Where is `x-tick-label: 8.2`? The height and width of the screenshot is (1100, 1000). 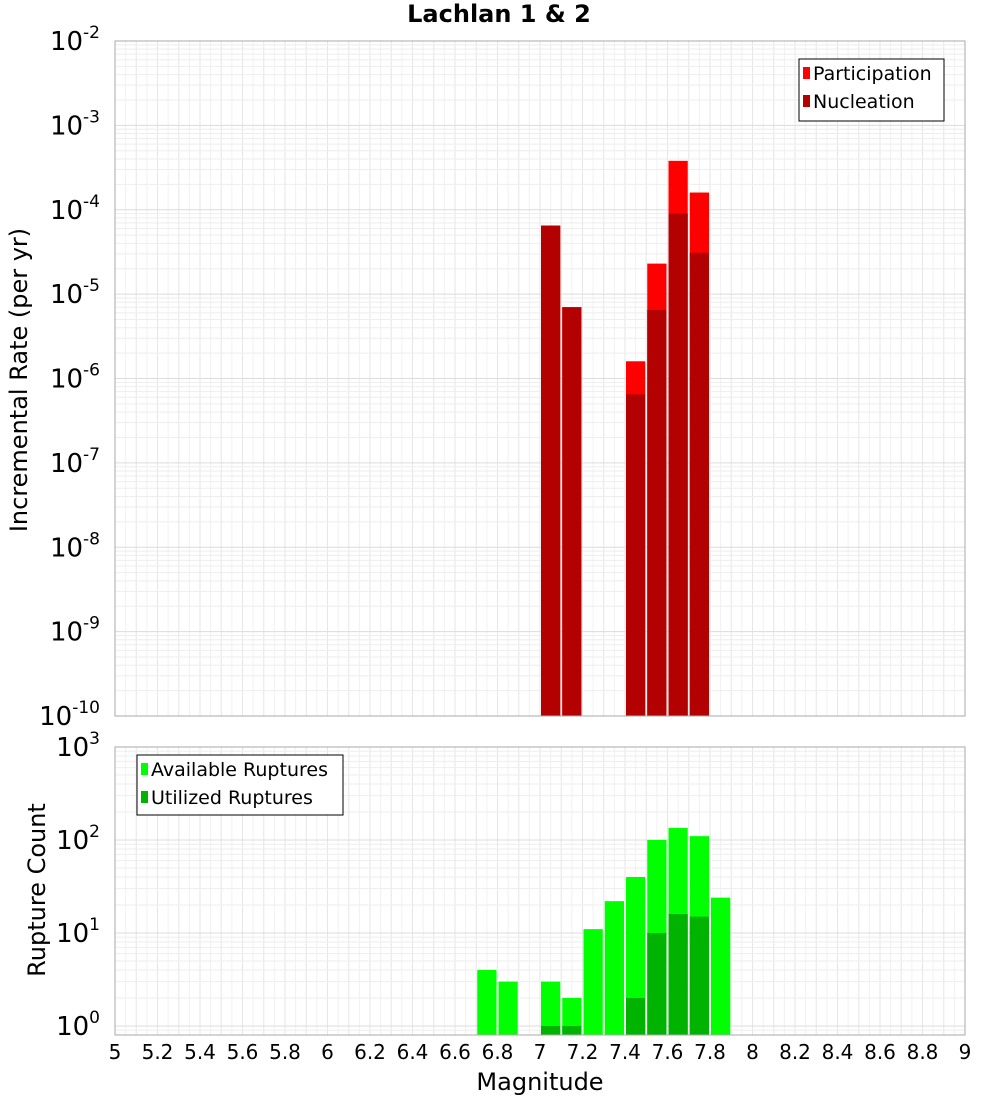
x-tick-label: 8.2 is located at coordinates (795, 1052).